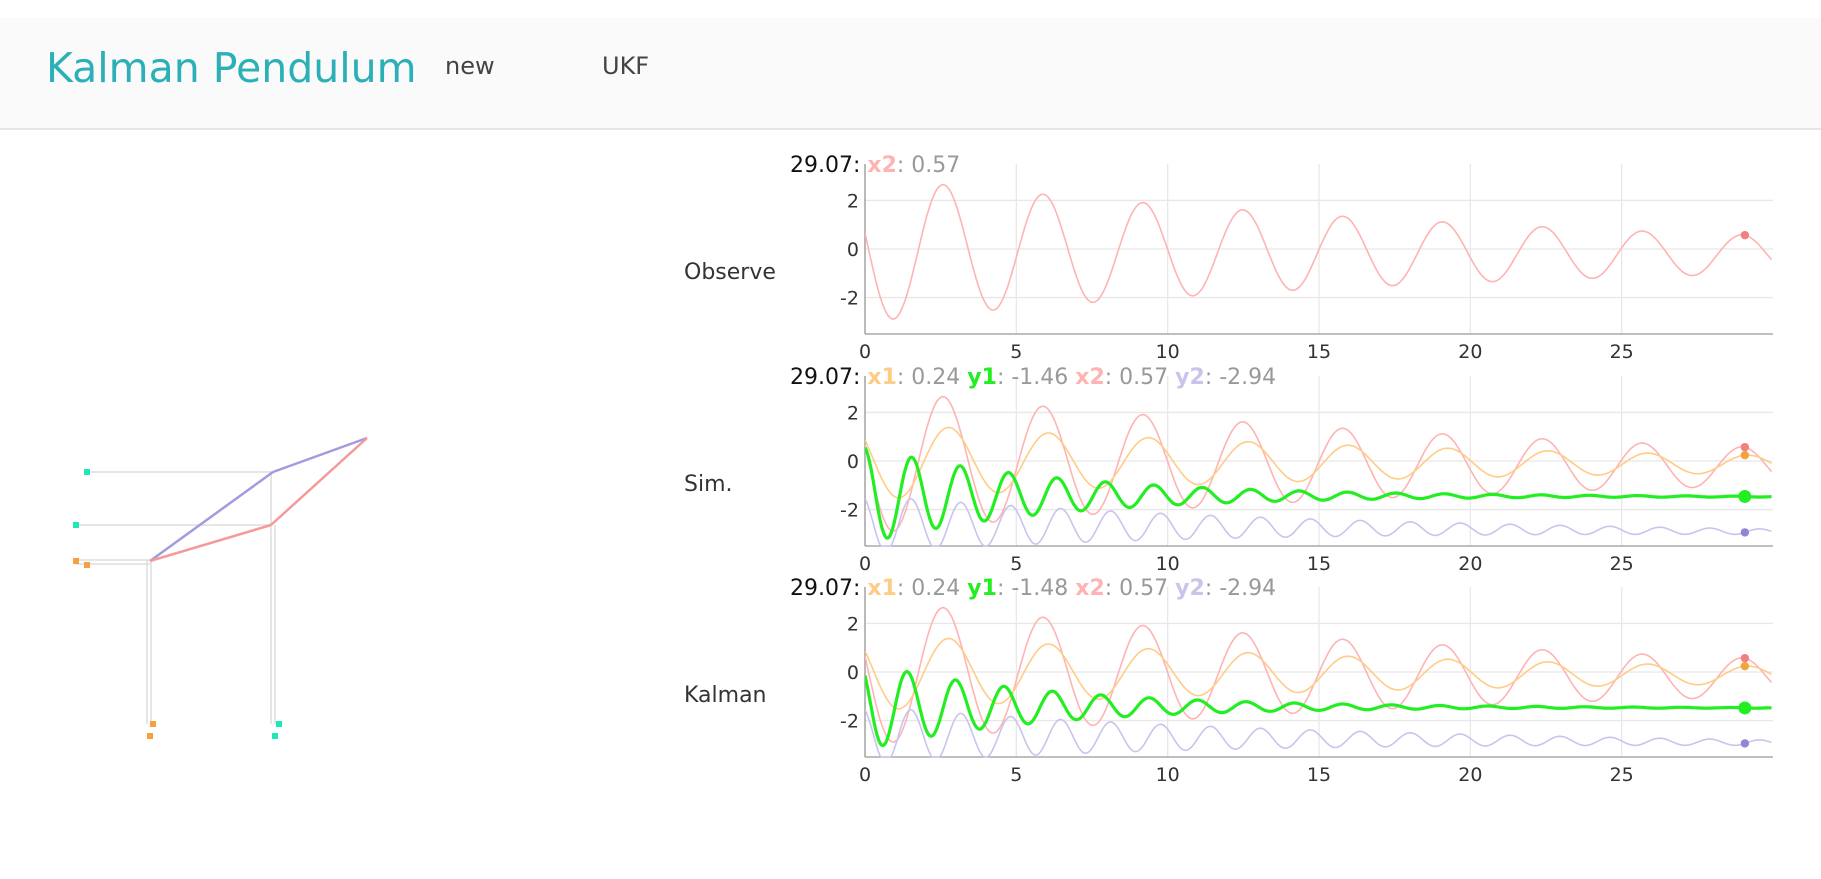 The width and height of the screenshot is (1821, 879). What do you see at coordinates (626, 66) in the screenshot?
I see `nav-ukf-link: UKF` at bounding box center [626, 66].